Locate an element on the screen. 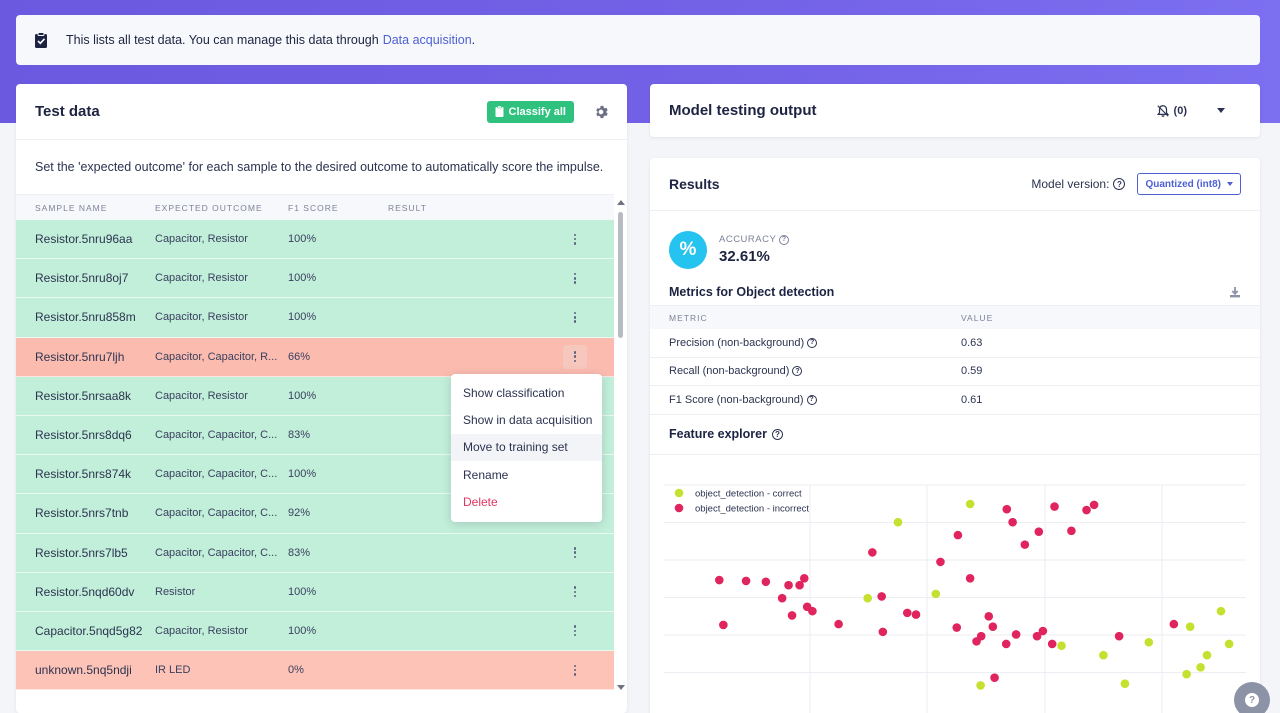 The width and height of the screenshot is (1280, 713). expected-outcome: IR LED is located at coordinates (173, 670).